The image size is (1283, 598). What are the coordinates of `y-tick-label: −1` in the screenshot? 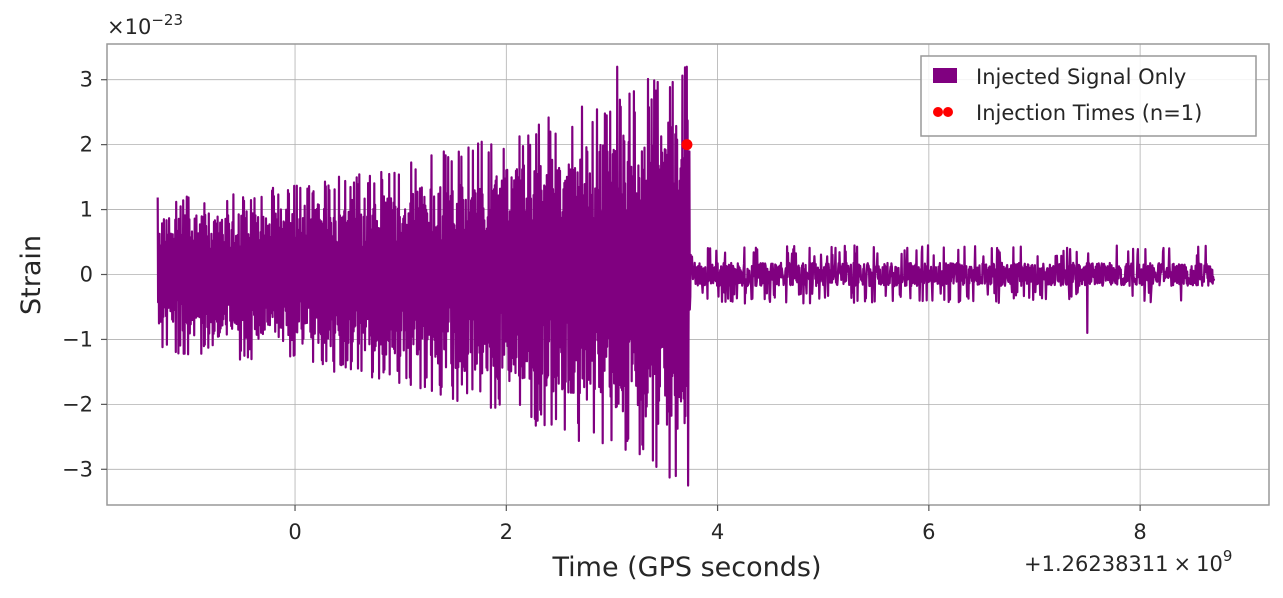 It's located at (77, 339).